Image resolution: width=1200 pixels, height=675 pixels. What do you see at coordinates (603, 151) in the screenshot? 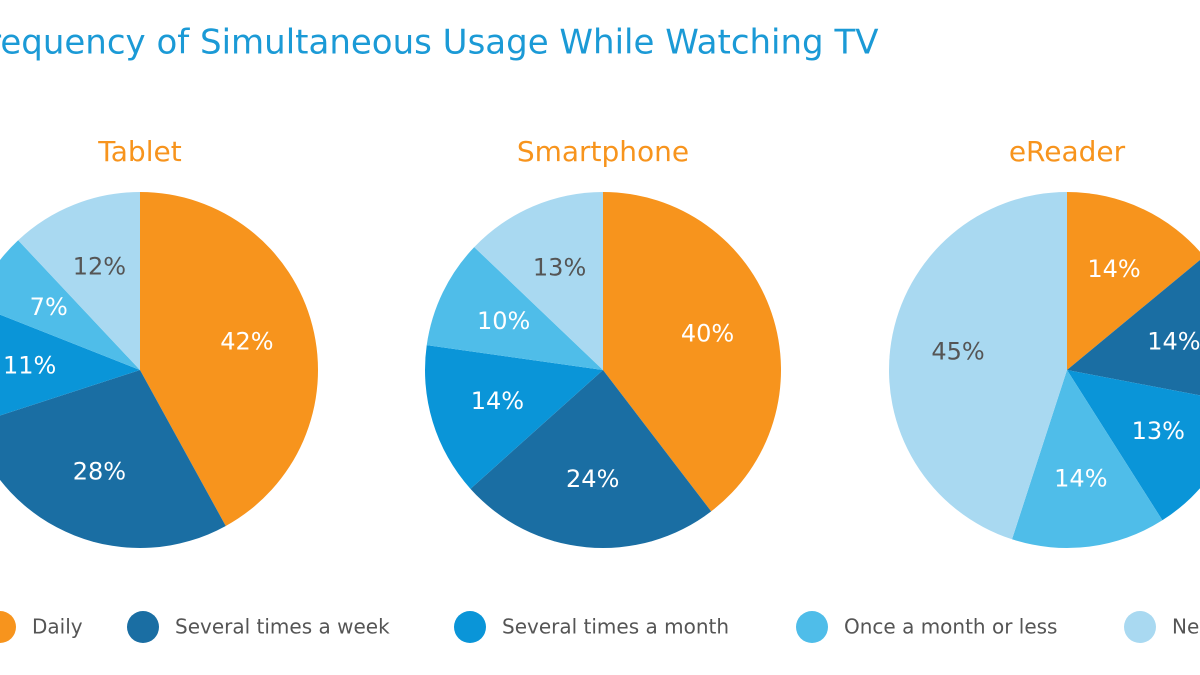
I see `pie-title: Smartphone` at bounding box center [603, 151].